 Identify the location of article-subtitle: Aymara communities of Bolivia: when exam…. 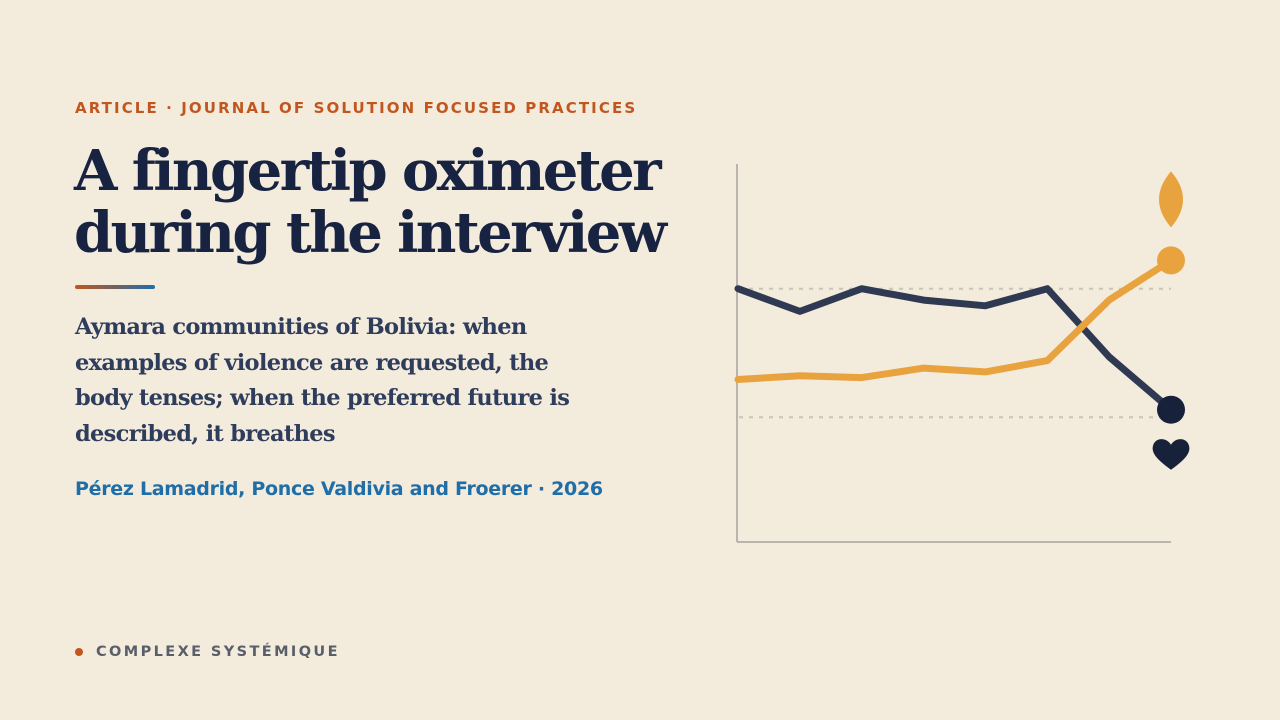
(322, 380).